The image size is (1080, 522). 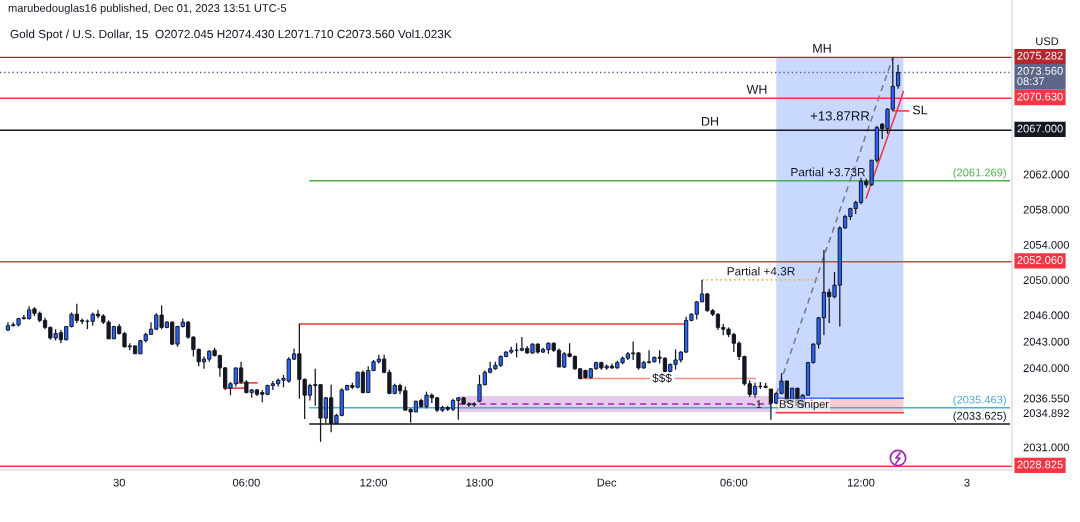 What do you see at coordinates (757, 404) in the screenshot?
I see `annotation: -1` at bounding box center [757, 404].